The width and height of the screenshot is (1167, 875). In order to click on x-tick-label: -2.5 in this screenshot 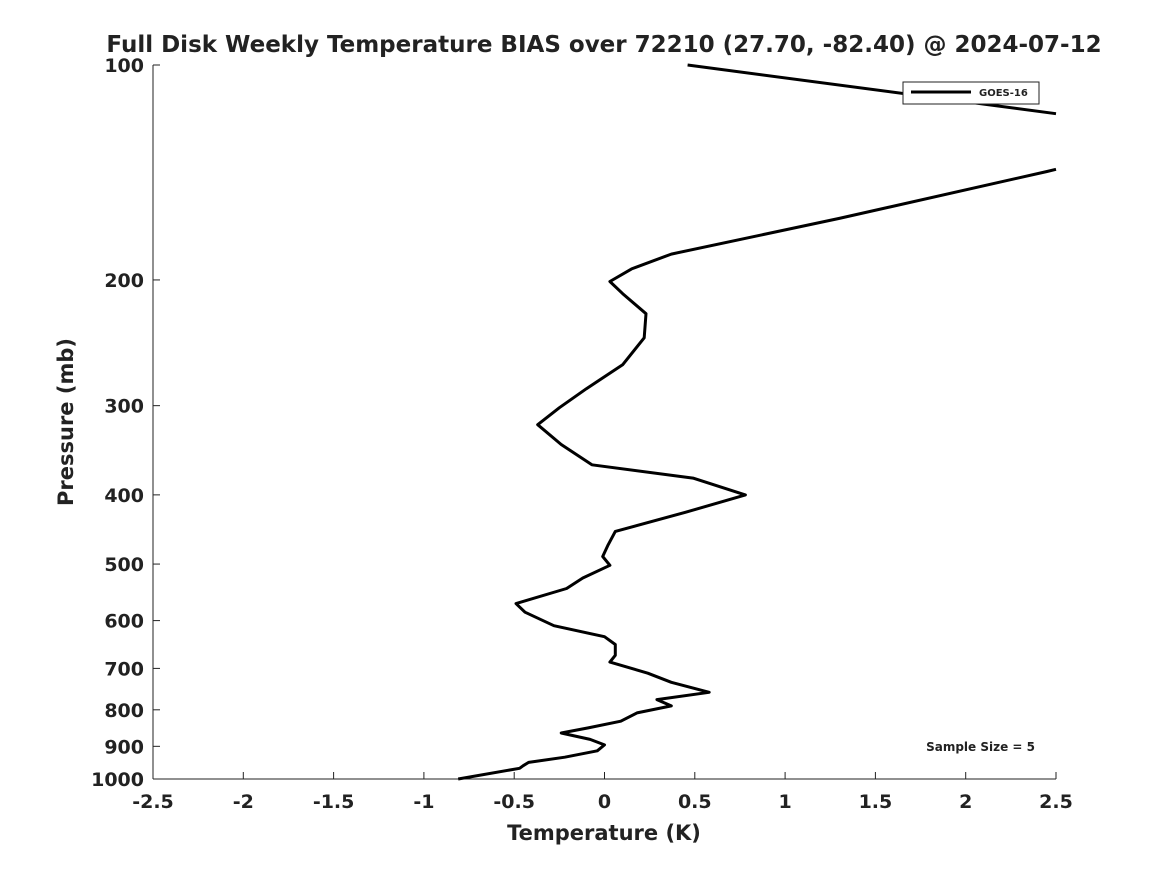, I will do `click(153, 802)`.